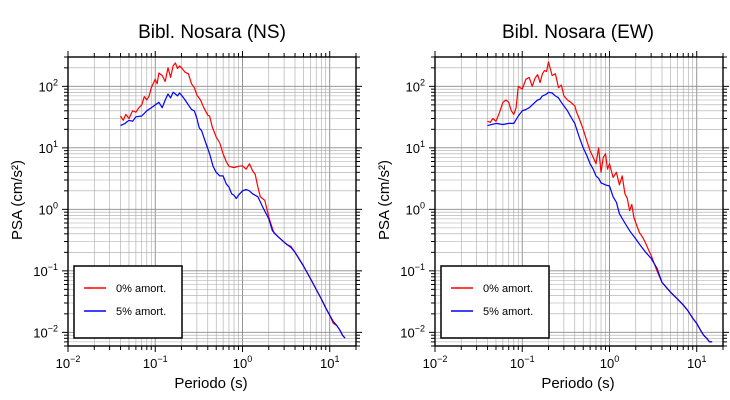  What do you see at coordinates (212, 32) in the screenshot?
I see `chart-title: Bibl. Nosara (NS)` at bounding box center [212, 32].